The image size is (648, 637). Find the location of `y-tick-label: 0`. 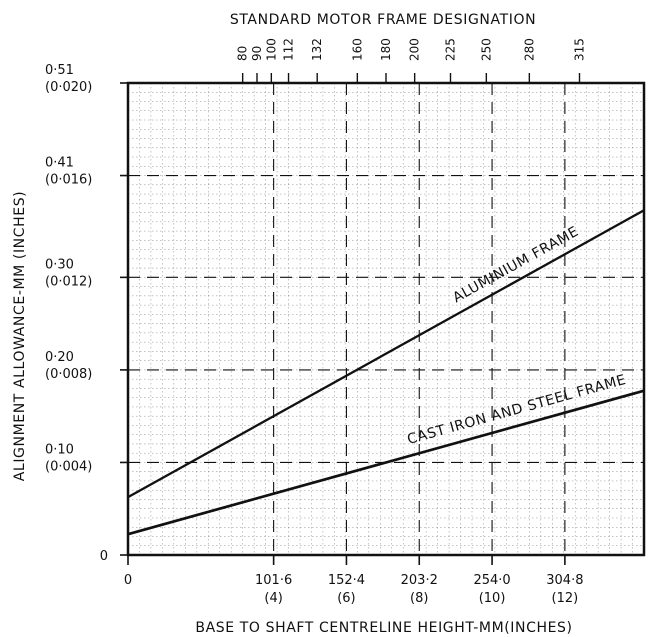

y-tick-label: 0 is located at coordinates (104, 556).